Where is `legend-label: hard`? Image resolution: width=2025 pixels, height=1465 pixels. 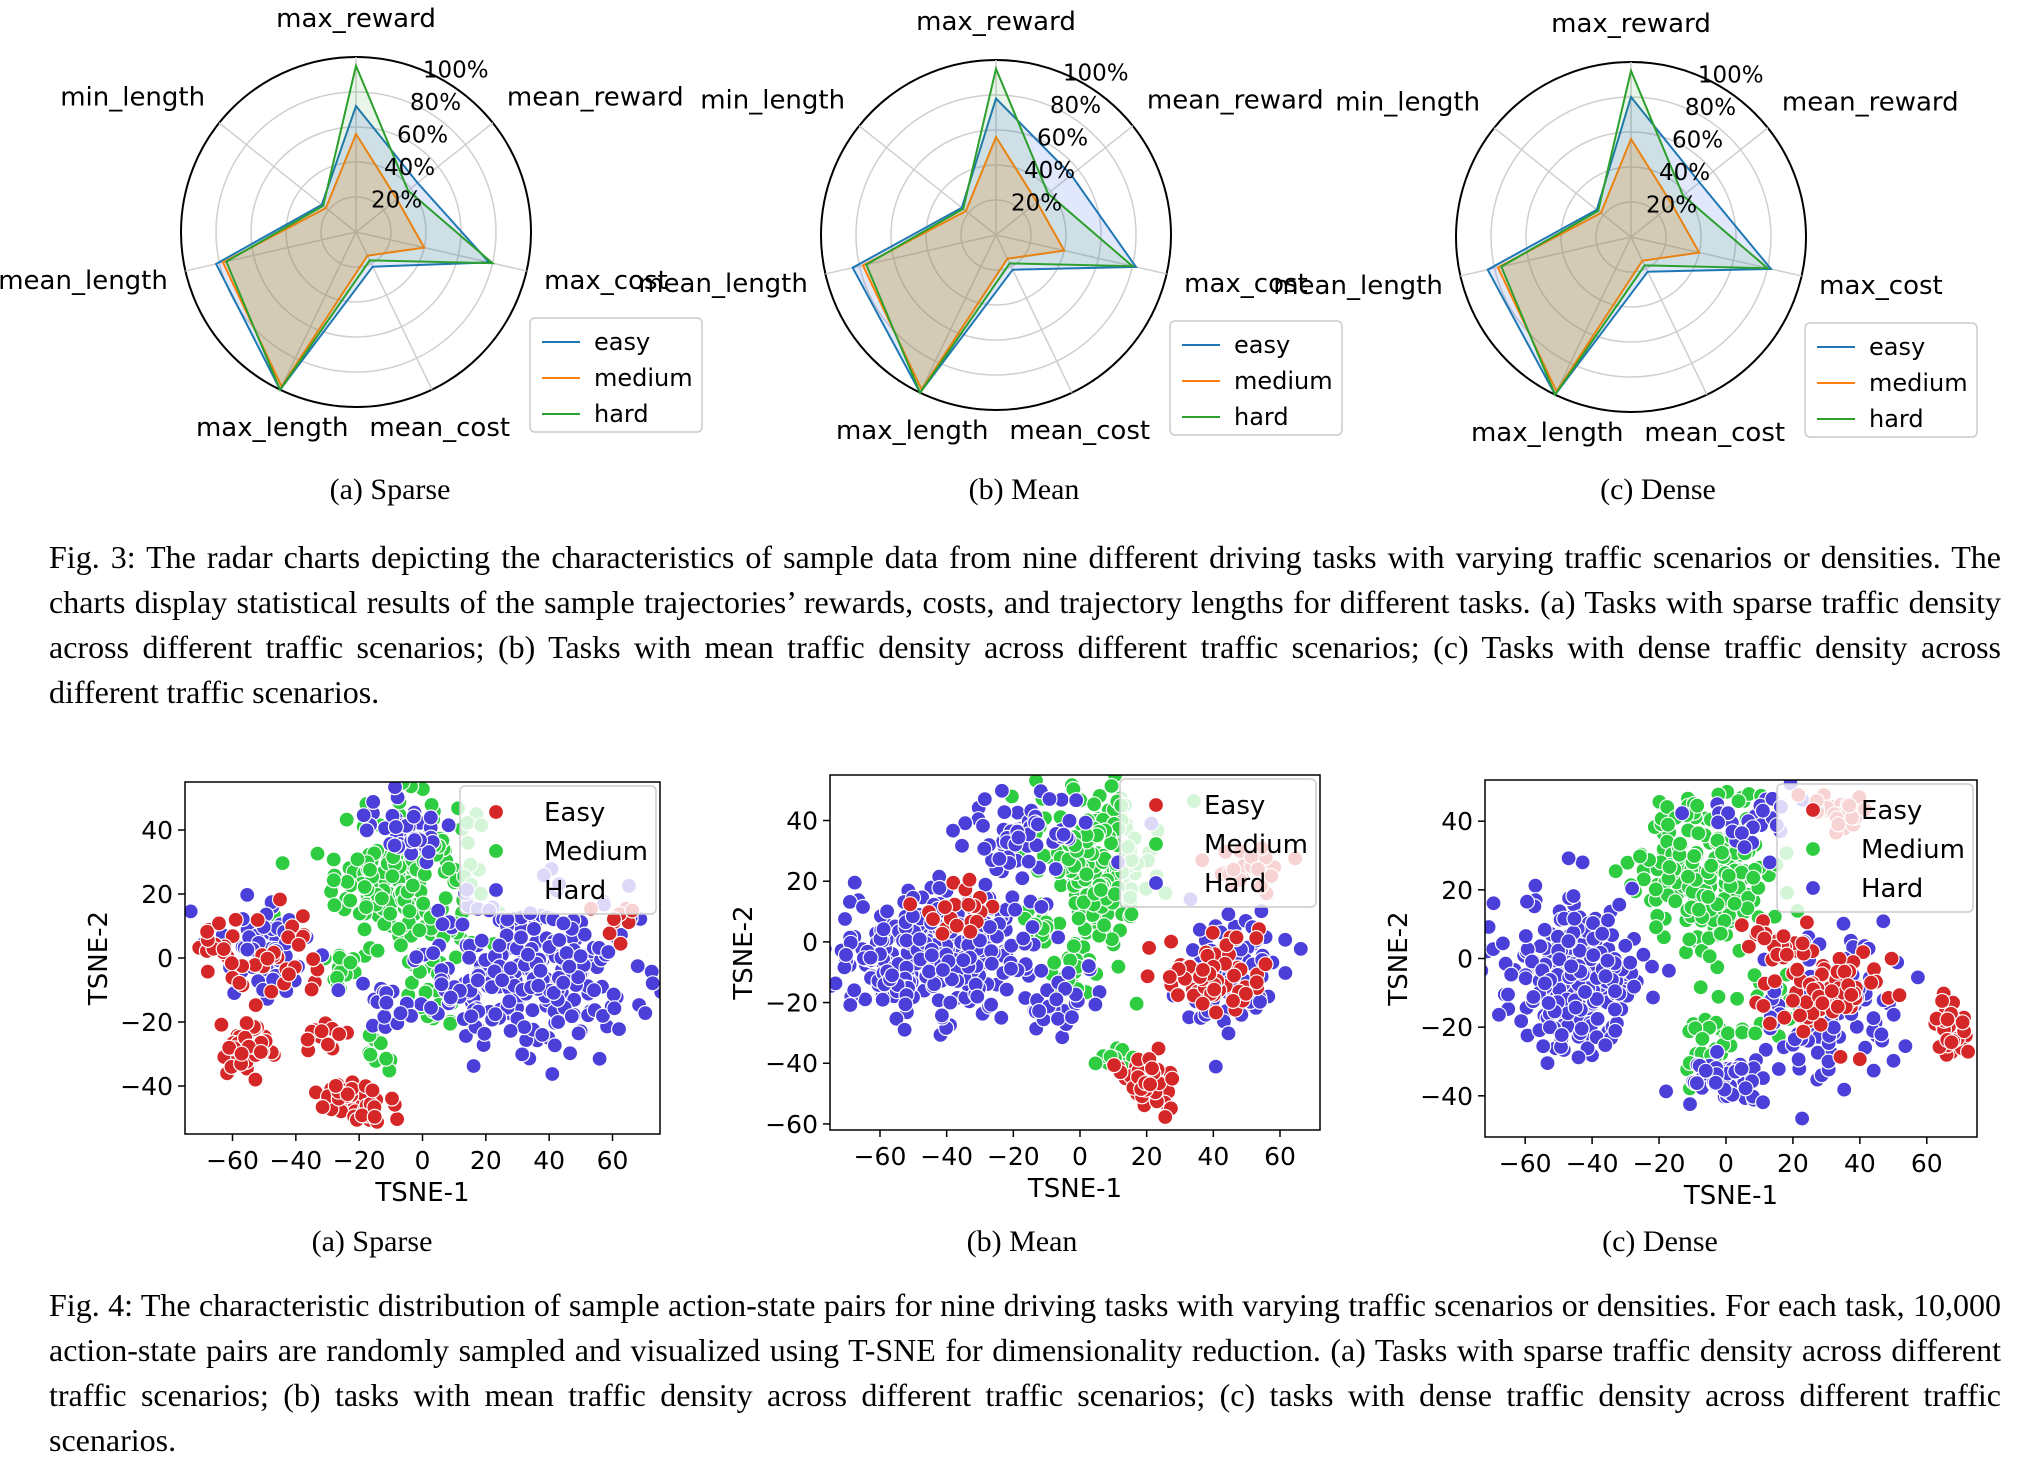
legend-label: hard is located at coordinates (1896, 419).